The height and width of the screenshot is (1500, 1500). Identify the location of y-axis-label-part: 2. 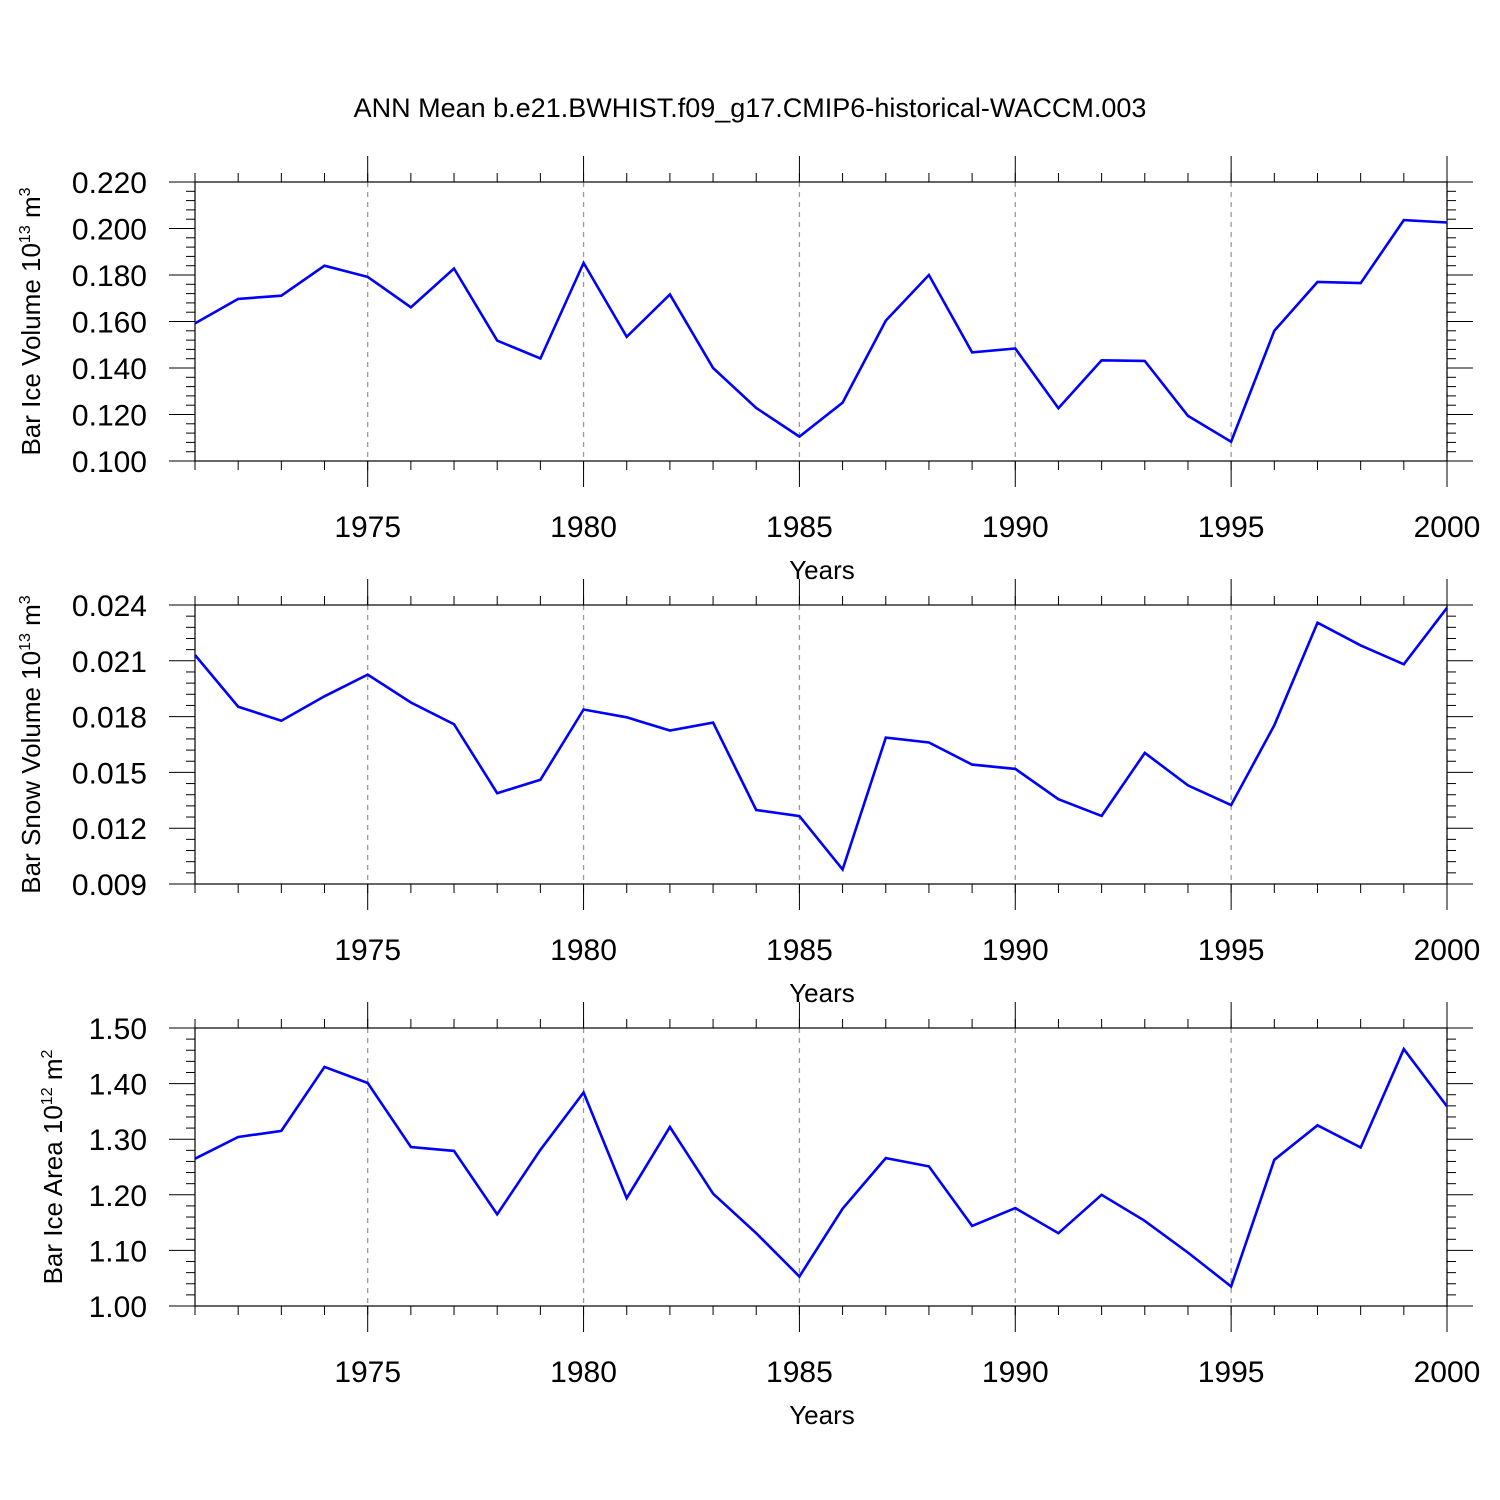
(47, 1053).